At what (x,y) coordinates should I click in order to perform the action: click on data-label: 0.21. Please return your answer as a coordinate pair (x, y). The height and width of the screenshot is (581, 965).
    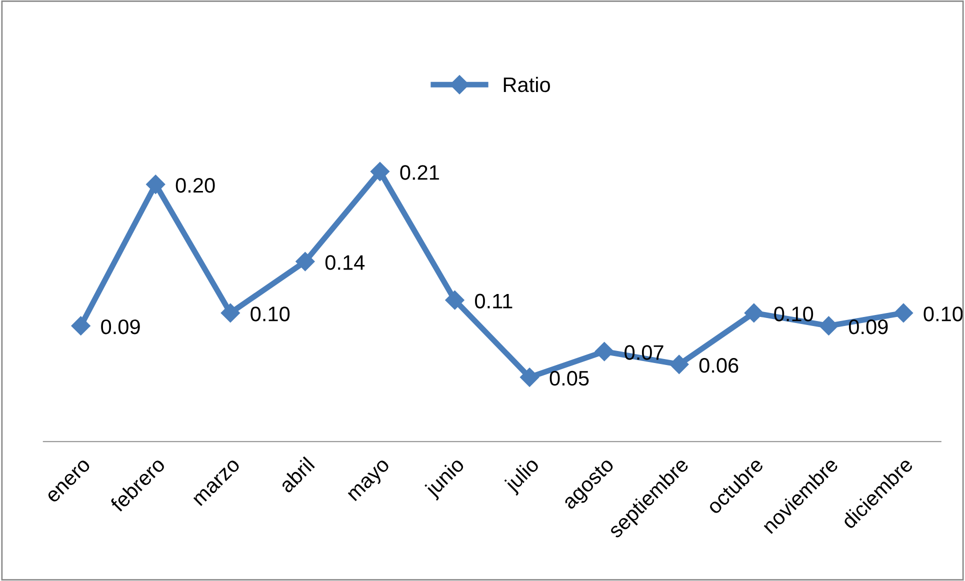
    Looking at the image, I should click on (419, 172).